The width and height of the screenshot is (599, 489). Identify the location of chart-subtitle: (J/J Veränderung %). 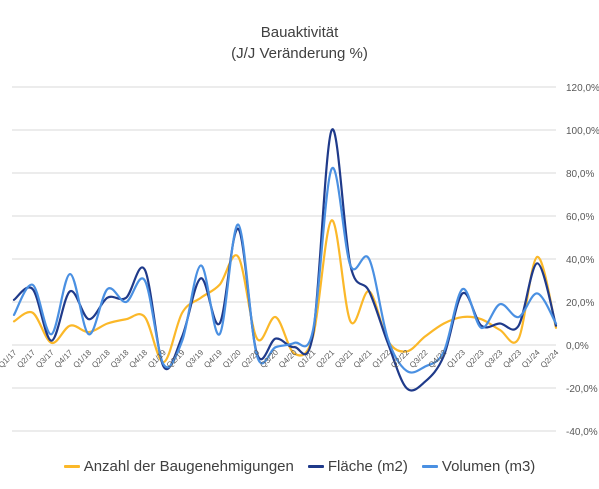
(299, 53).